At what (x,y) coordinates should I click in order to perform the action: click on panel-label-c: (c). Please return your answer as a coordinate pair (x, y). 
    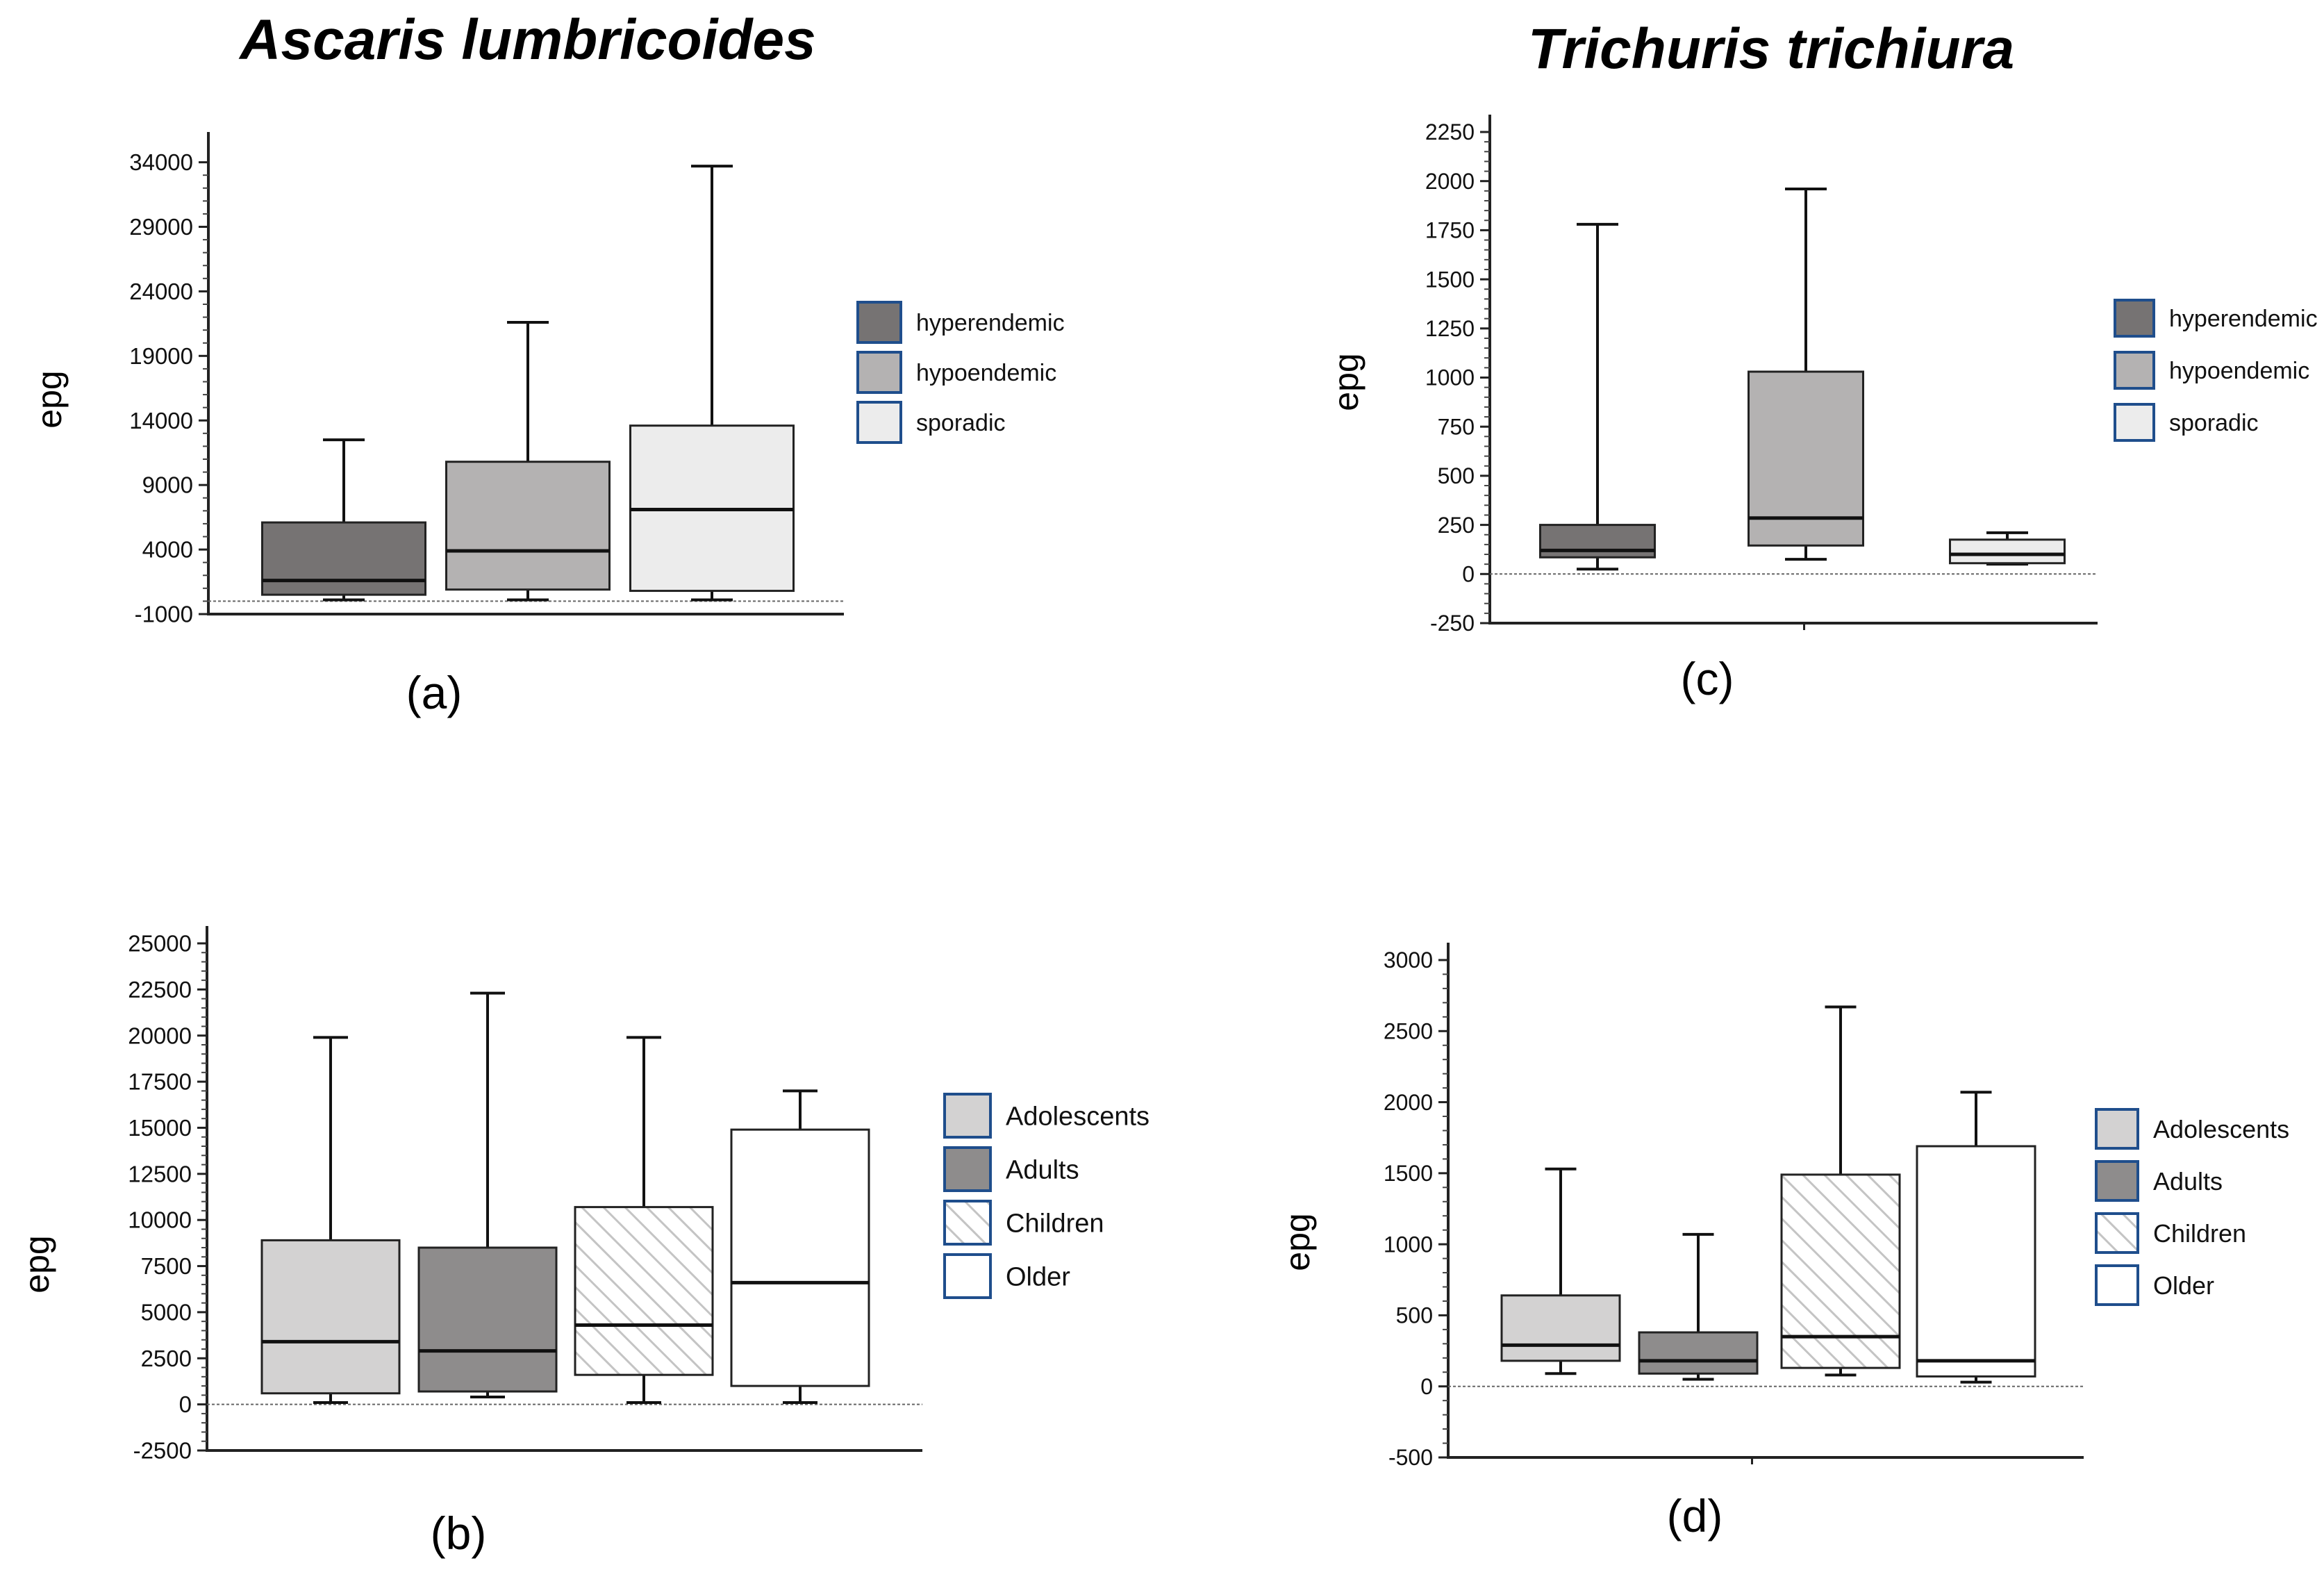
    Looking at the image, I should click on (1707, 678).